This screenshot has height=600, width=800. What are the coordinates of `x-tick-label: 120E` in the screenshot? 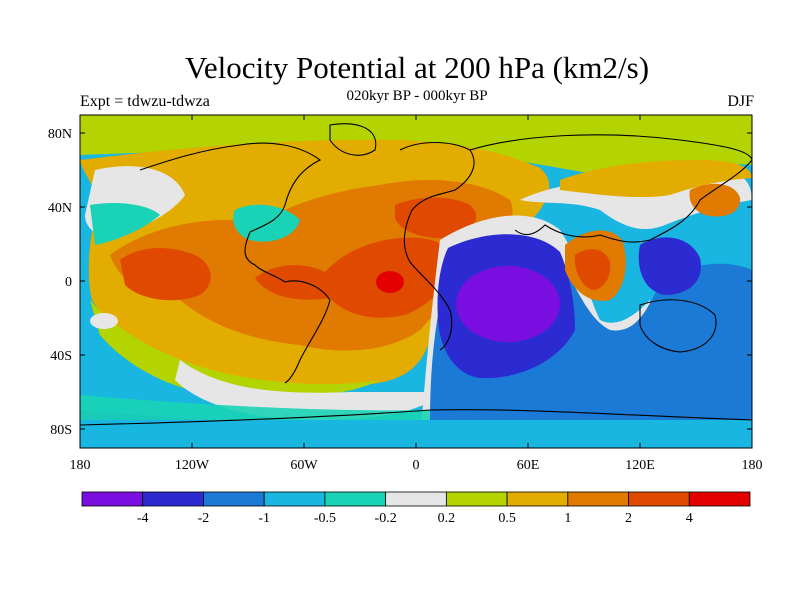 It's located at (640, 465).